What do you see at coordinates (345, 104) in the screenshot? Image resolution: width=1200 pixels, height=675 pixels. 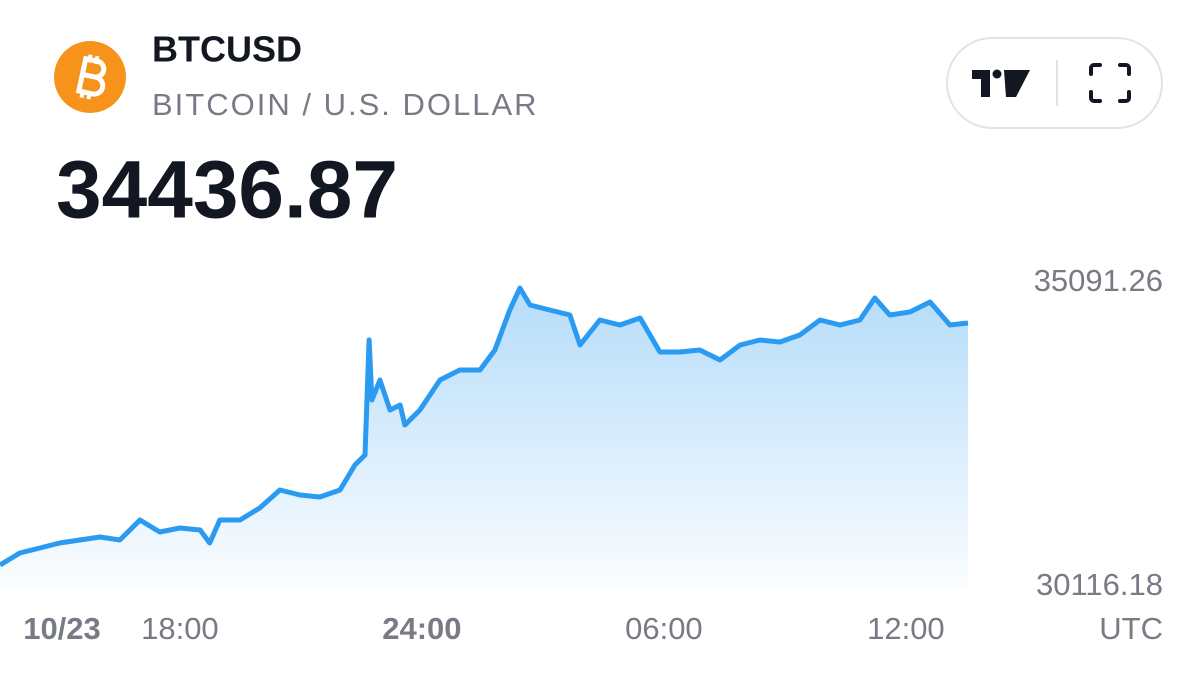 I see `symbol-subtitle: BITCOIN / U.S. DOLLAR` at bounding box center [345, 104].